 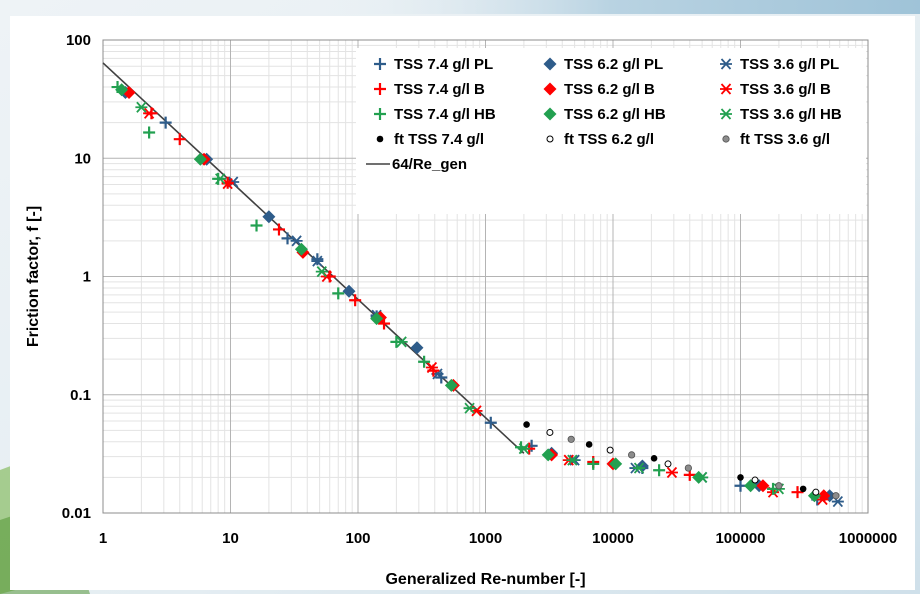 What do you see at coordinates (230, 538) in the screenshot?
I see `x-tick-label: 10` at bounding box center [230, 538].